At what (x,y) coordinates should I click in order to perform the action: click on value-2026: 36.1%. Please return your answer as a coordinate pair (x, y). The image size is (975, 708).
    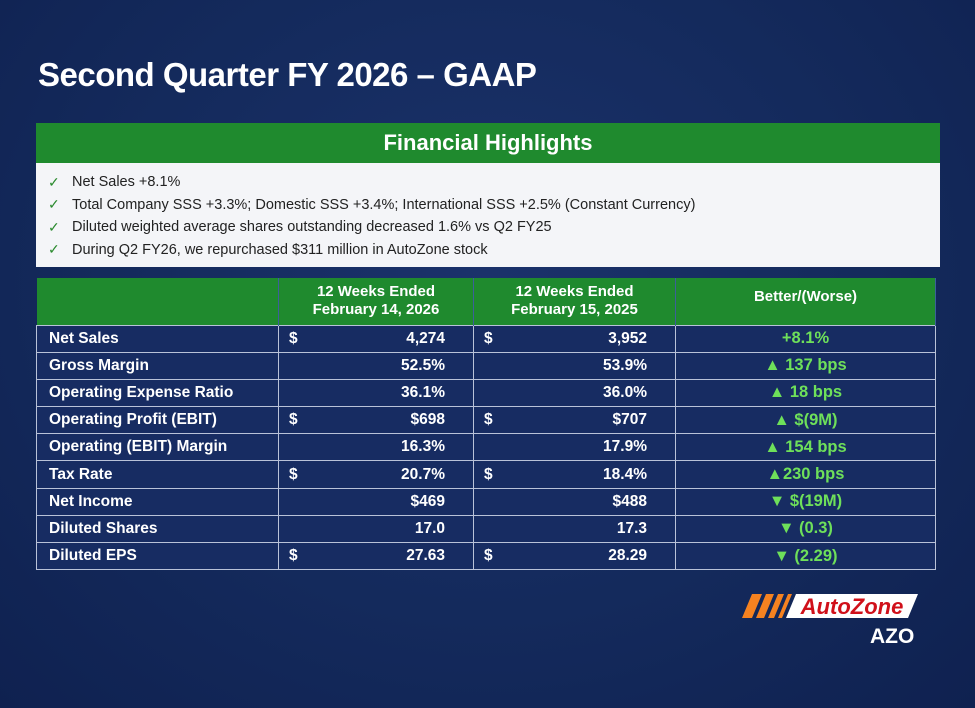
    Looking at the image, I should click on (376, 393).